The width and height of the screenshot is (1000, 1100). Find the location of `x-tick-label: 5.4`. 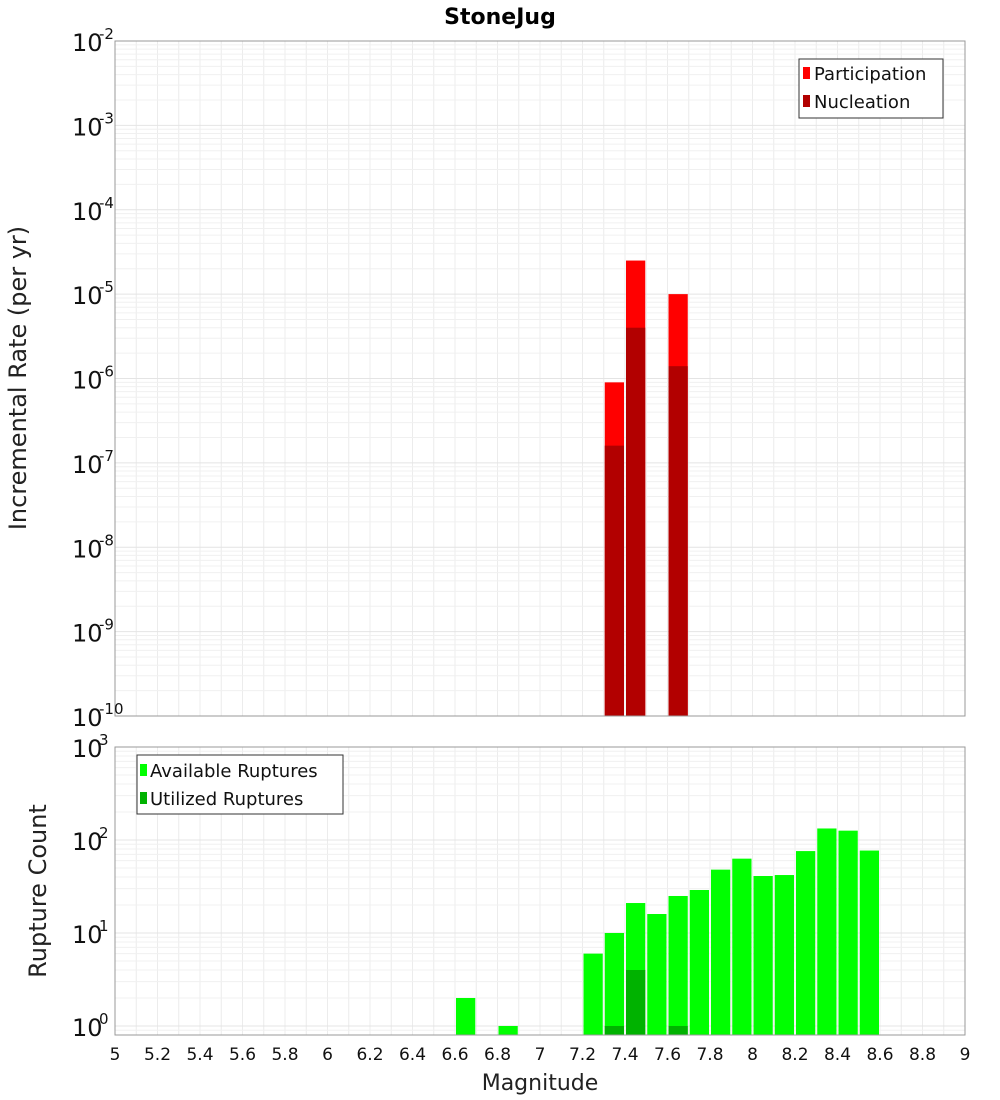

x-tick-label: 5.4 is located at coordinates (199, 1055).